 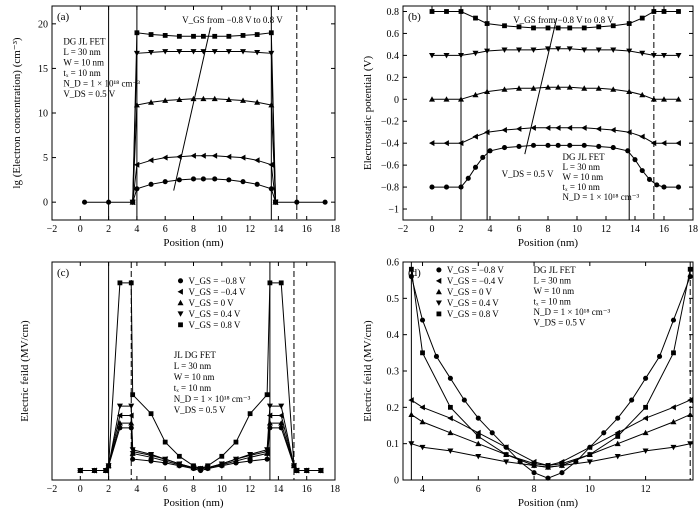 I want to click on y-tick-label: −0.8, so click(x=390, y=188).